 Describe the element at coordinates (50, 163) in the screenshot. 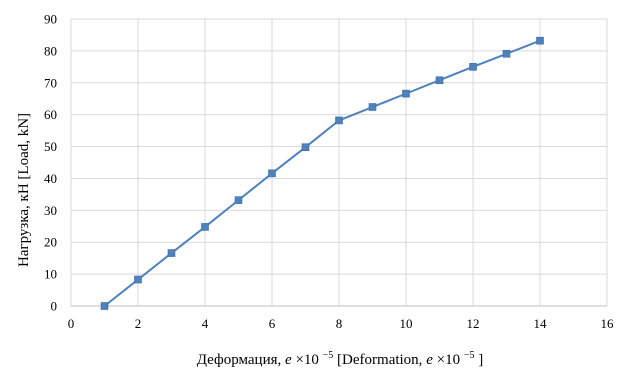

I see `y-tick-labels: 0 10 20 30 40 50 60 70 80 90` at that location.